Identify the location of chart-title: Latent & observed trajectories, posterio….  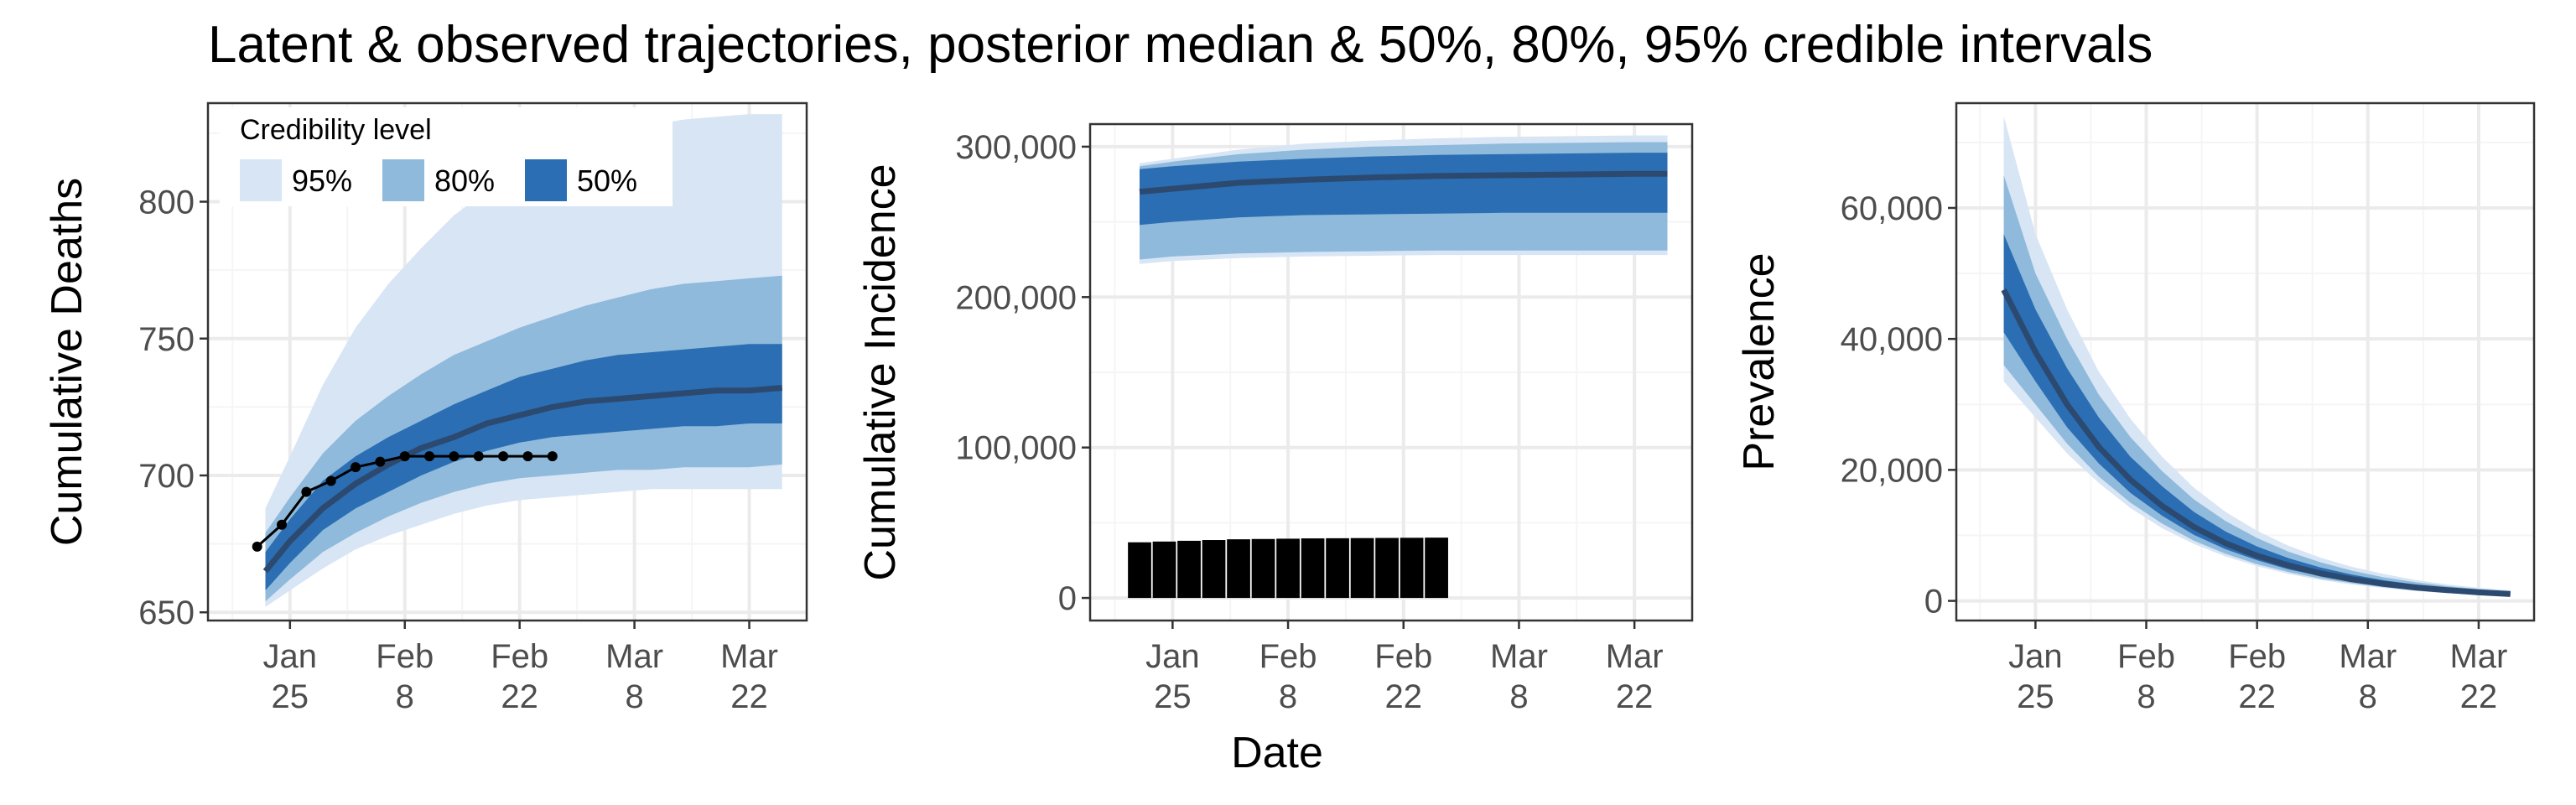
(1180, 45).